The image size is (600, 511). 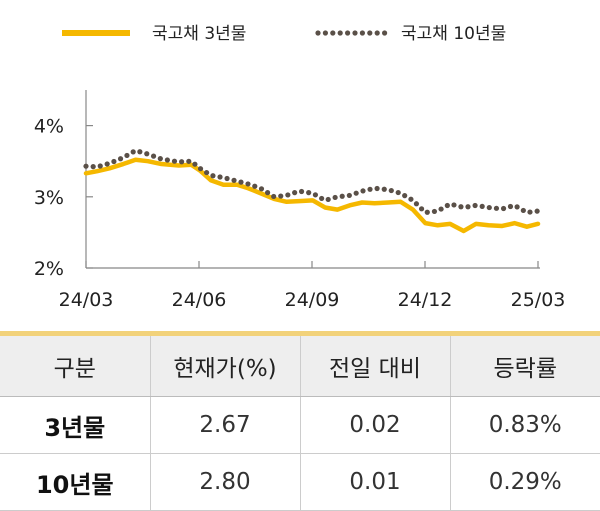 What do you see at coordinates (374, 425) in the screenshot?
I see `table-cell: 0.02` at bounding box center [374, 425].